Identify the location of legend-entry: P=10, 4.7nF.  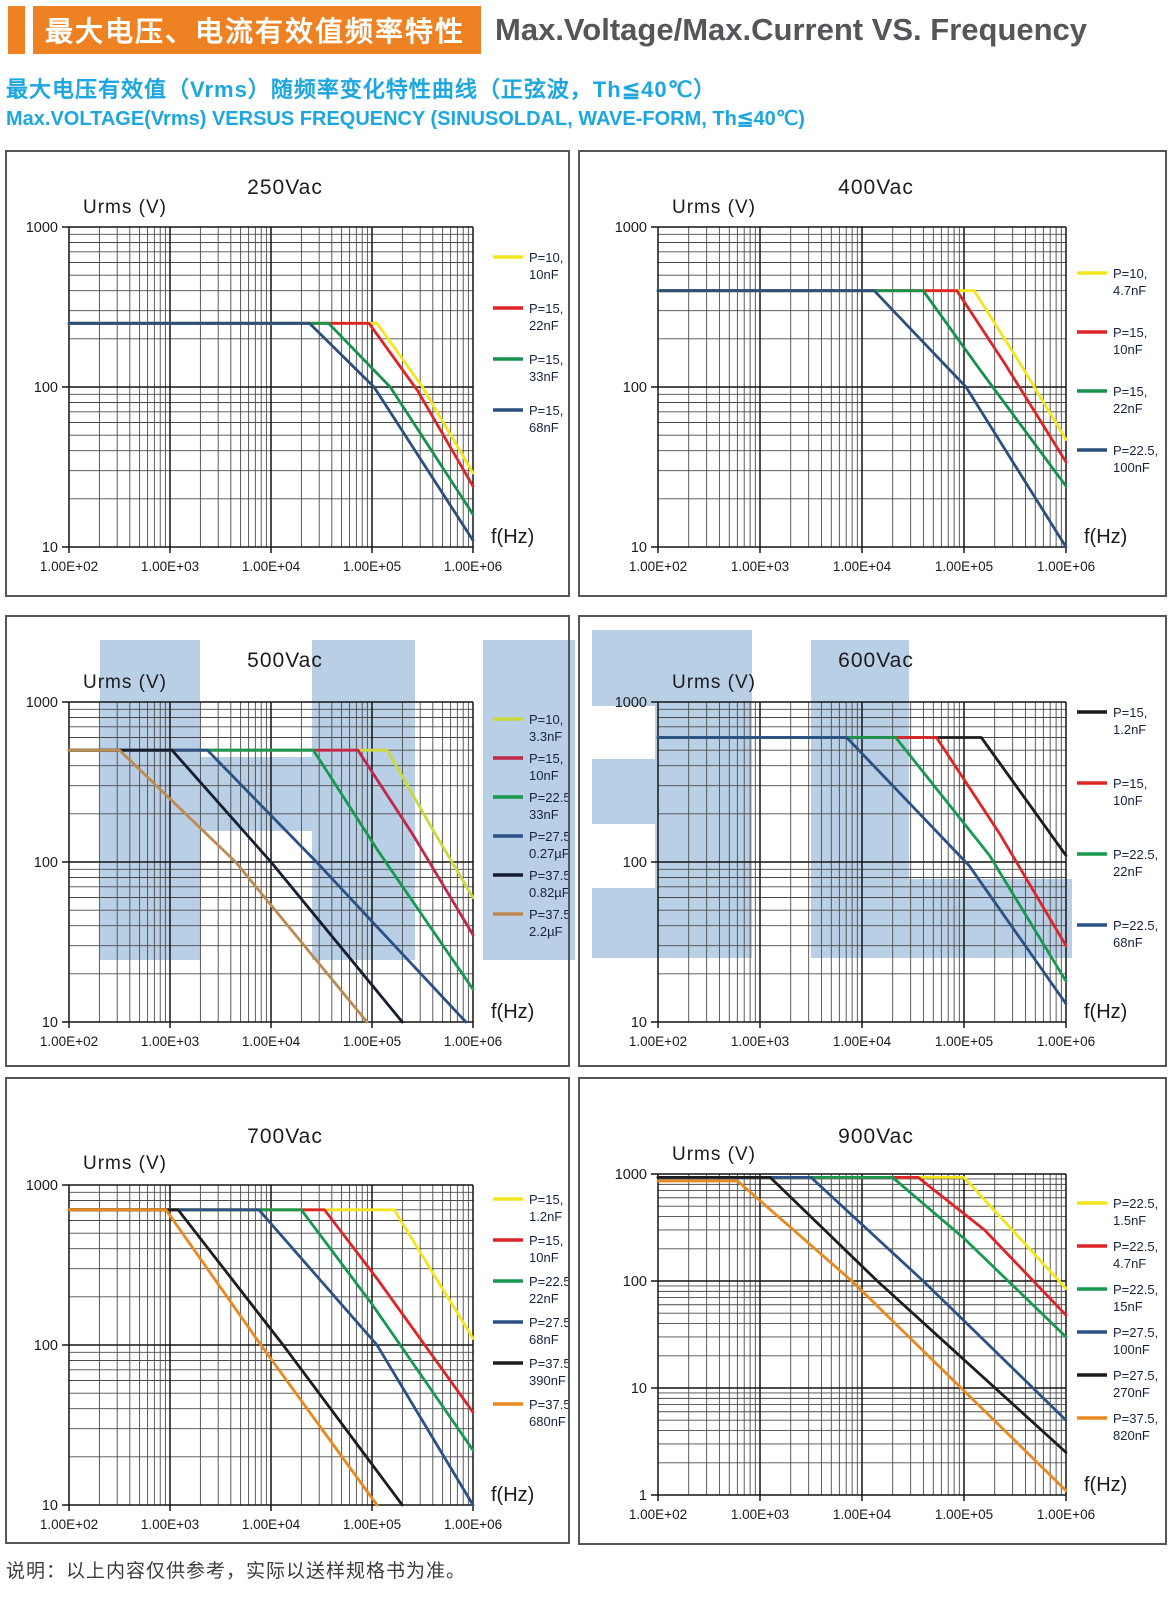
(1112, 282).